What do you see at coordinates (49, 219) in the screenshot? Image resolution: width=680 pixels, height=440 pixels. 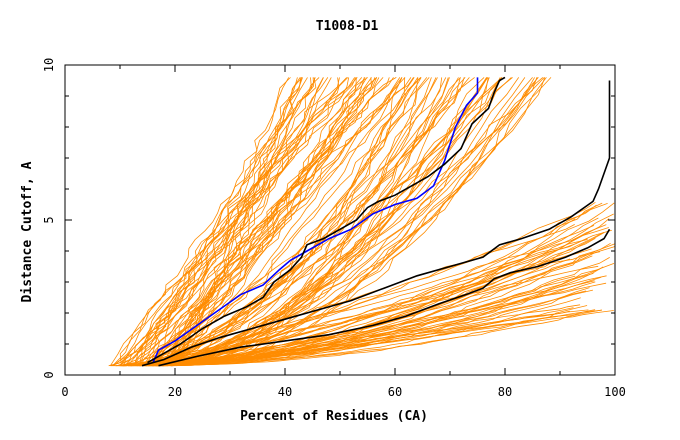 I see `y-tick-label: 5` at bounding box center [49, 219].